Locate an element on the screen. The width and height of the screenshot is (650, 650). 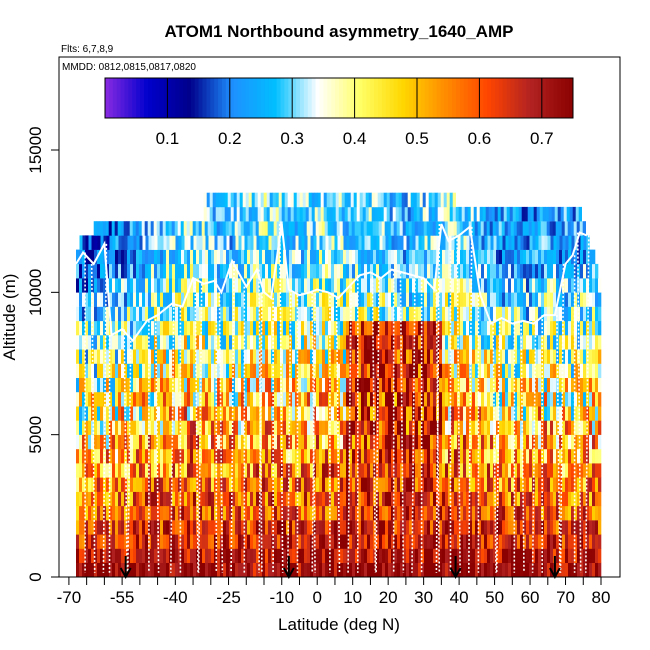
flight-track-profile is located at coordinates (438, 431).